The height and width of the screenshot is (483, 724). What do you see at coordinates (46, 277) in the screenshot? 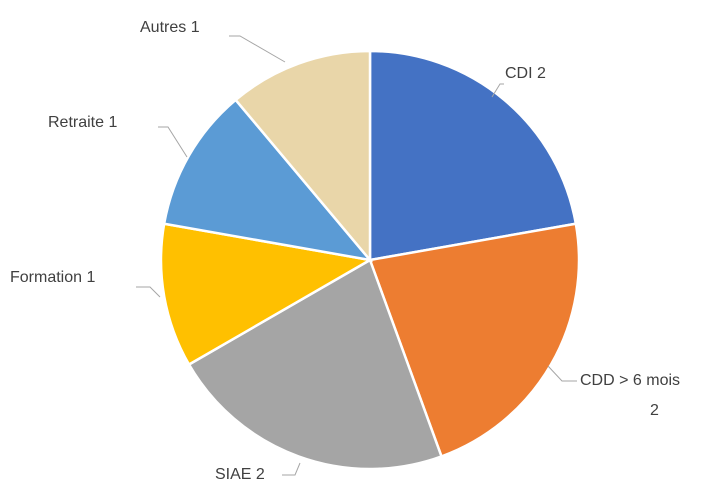
I see `label-category: Formation` at bounding box center [46, 277].